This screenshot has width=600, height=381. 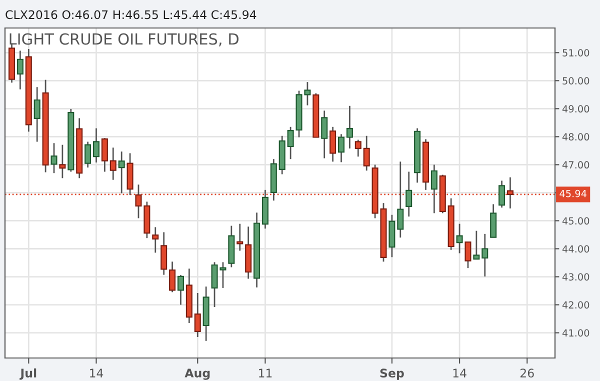 What do you see at coordinates (28, 374) in the screenshot?
I see `x-tick-label: Jul` at bounding box center [28, 374].